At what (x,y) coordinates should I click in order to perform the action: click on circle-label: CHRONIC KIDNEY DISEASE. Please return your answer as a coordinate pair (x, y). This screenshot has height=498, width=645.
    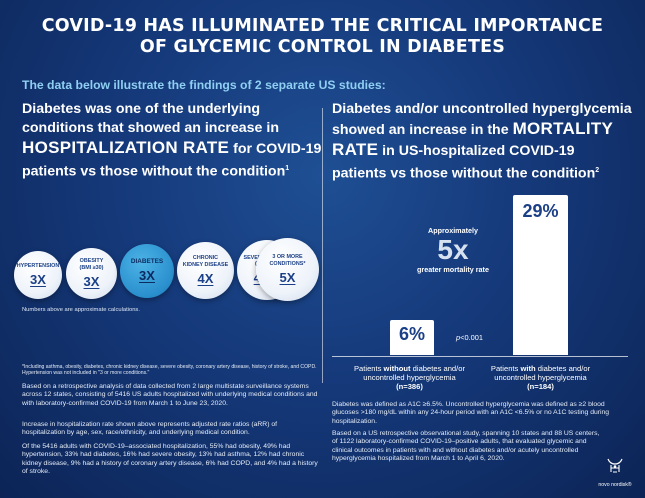
    Looking at the image, I should click on (205, 261).